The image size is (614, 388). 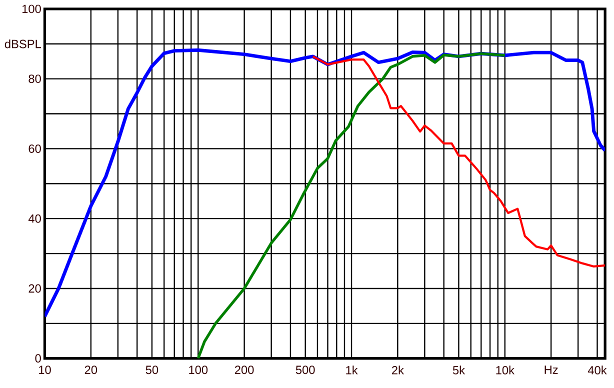 I want to click on x-tick-label: 10k, so click(x=505, y=370).